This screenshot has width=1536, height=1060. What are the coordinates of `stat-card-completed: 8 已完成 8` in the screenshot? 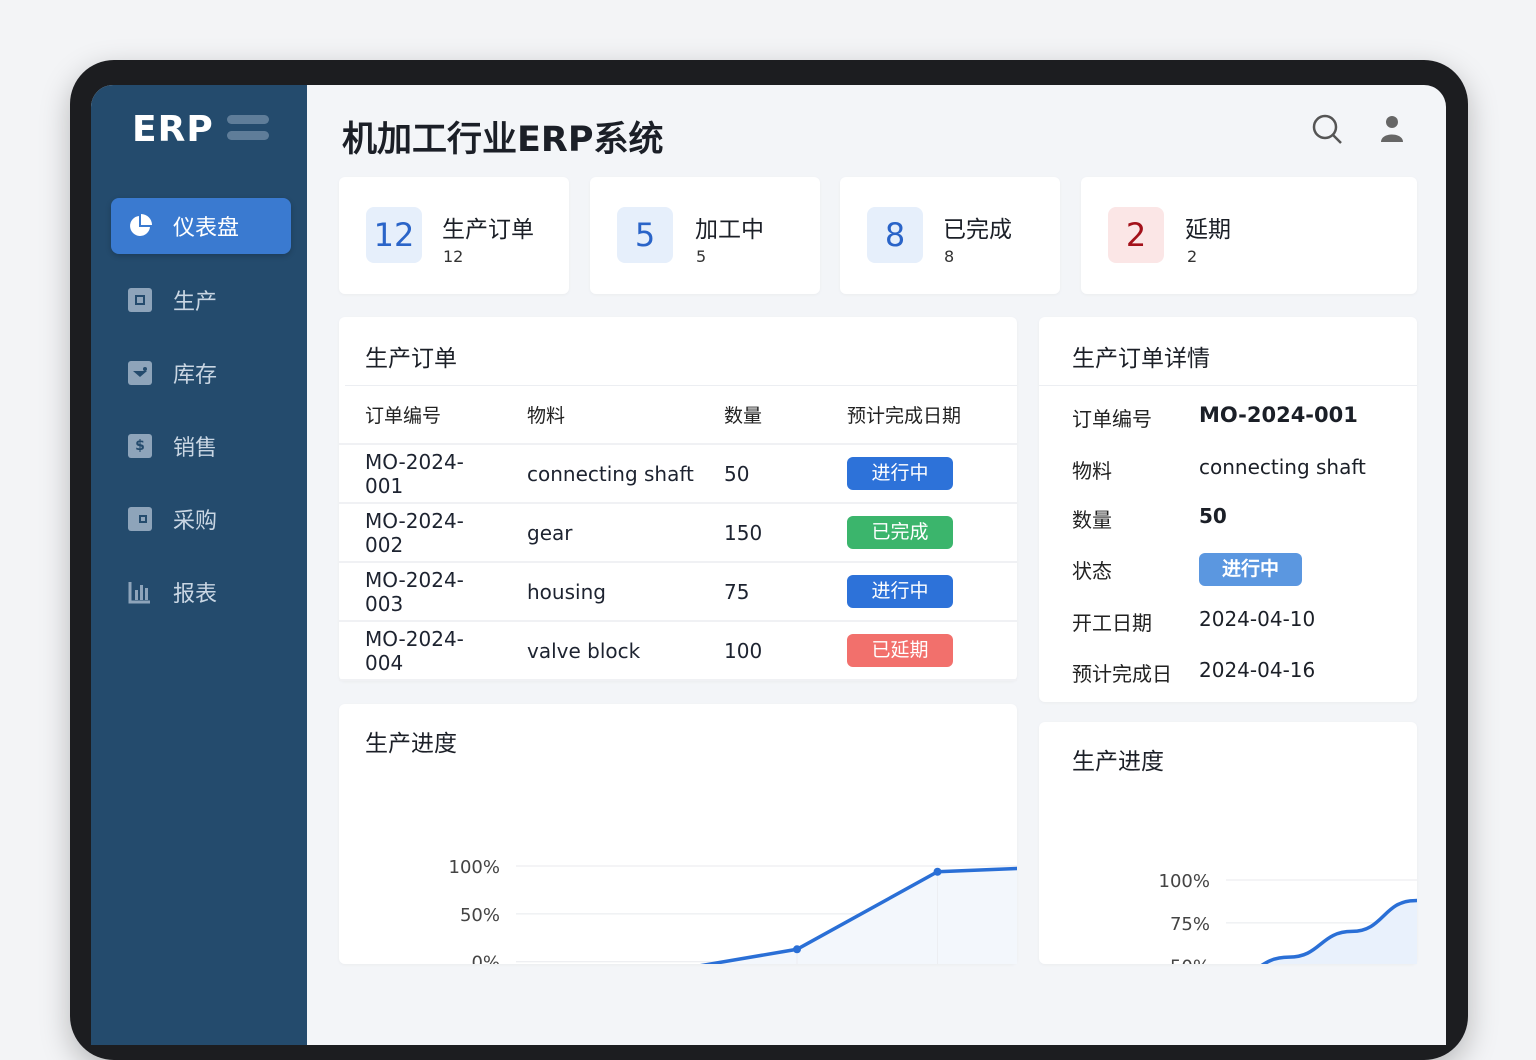 It's located at (950, 235).